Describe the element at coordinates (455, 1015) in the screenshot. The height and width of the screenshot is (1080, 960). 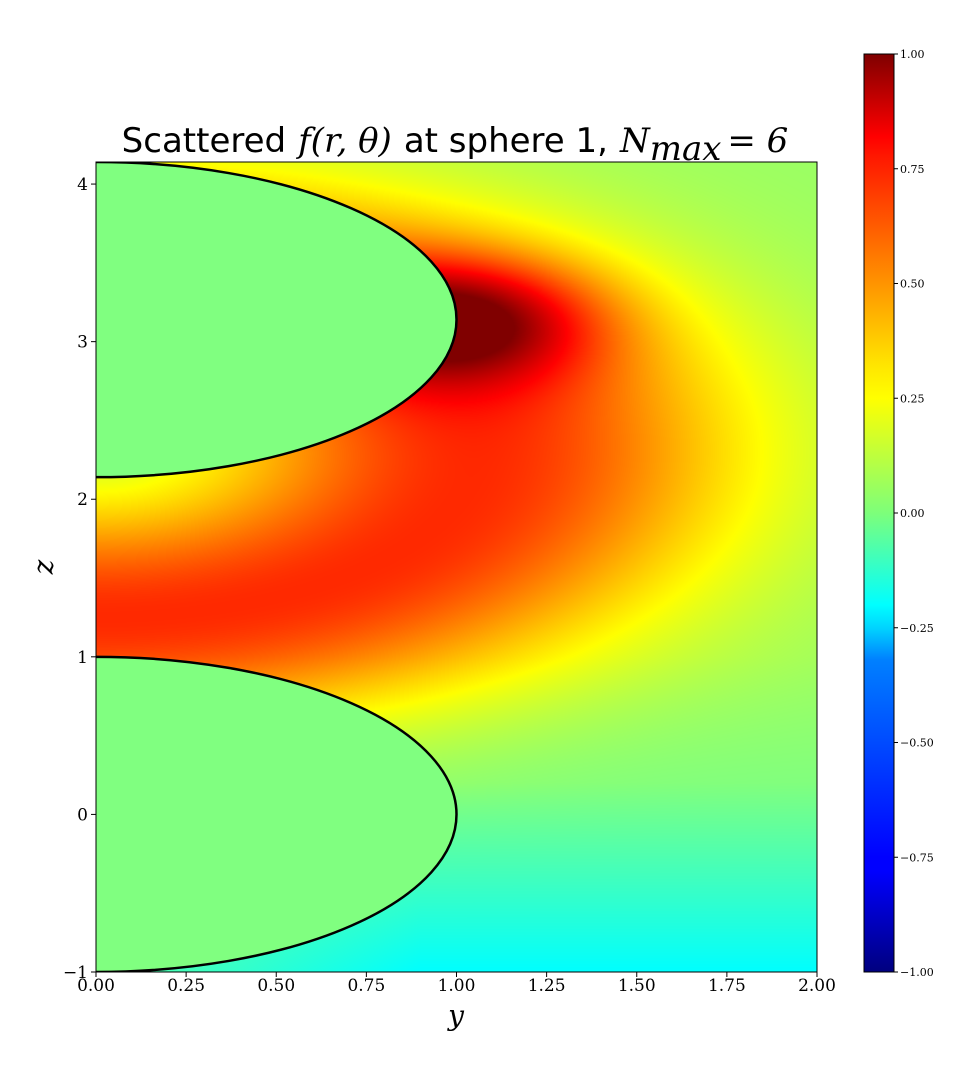
I see `x-axis-label: y` at that location.